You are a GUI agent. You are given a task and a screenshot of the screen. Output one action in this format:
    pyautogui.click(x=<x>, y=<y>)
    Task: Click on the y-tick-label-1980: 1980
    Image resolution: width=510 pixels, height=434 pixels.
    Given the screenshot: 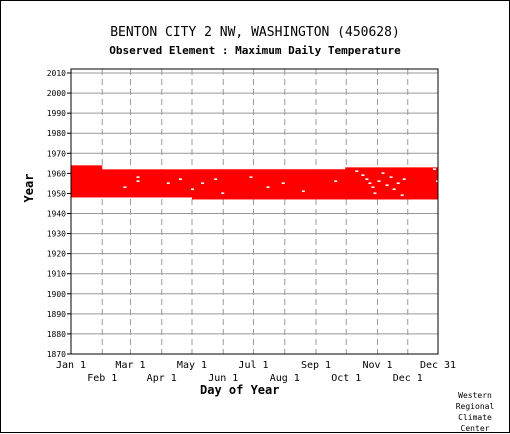 What is the action you would take?
    pyautogui.click(x=56, y=133)
    